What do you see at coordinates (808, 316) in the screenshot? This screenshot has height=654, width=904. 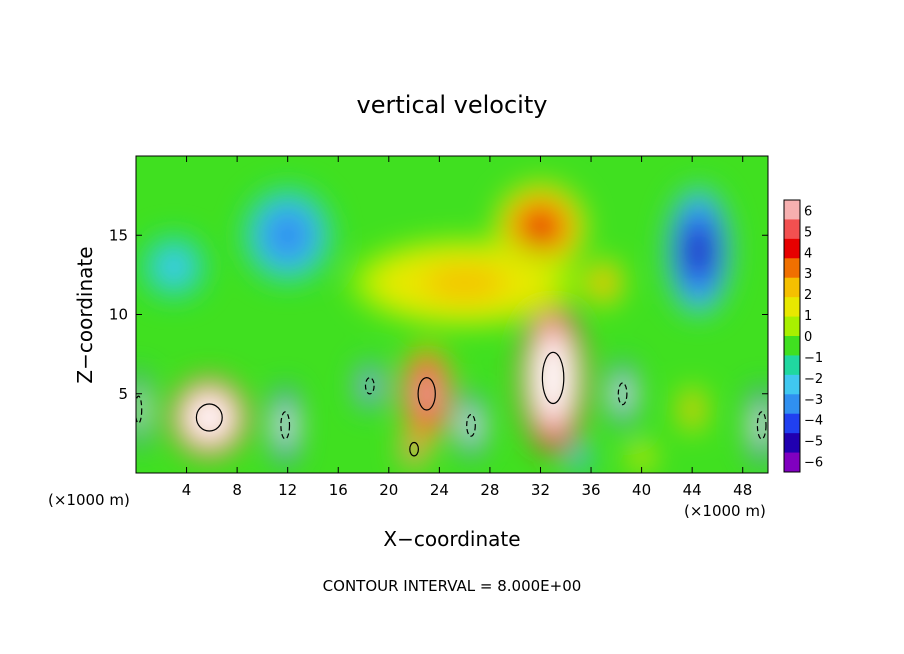 I see `colorbar-tick-5: 1` at bounding box center [808, 316].